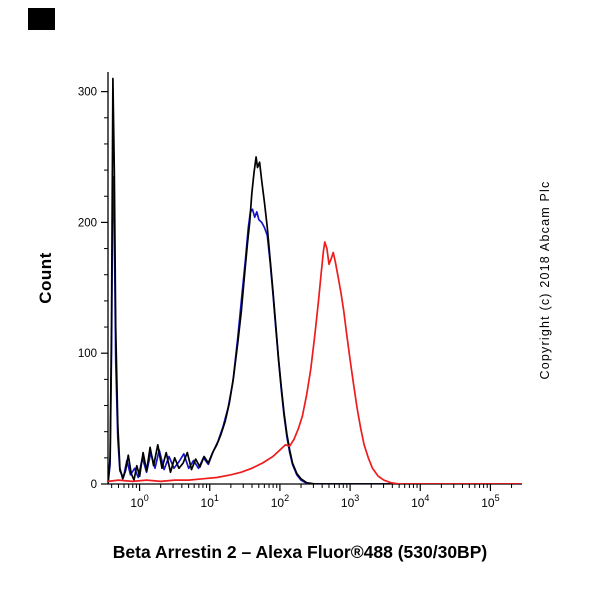 The height and width of the screenshot is (600, 600). What do you see at coordinates (41, 19) in the screenshot?
I see `corner-marker` at bounding box center [41, 19].